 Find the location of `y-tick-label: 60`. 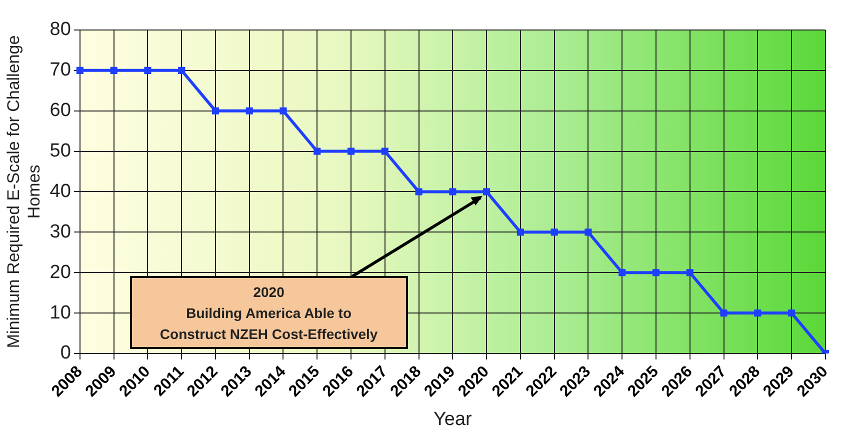

y-tick-label: 60 is located at coordinates (60, 111).